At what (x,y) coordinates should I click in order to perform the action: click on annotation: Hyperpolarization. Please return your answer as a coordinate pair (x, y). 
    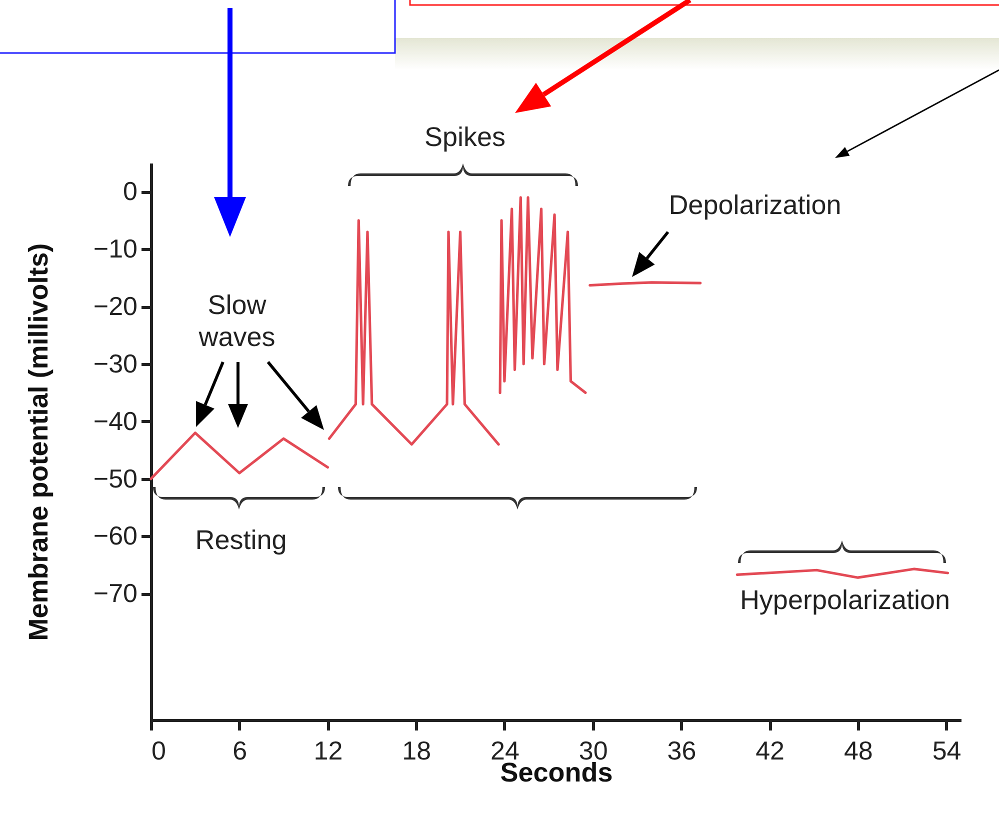
    Looking at the image, I should click on (845, 600).